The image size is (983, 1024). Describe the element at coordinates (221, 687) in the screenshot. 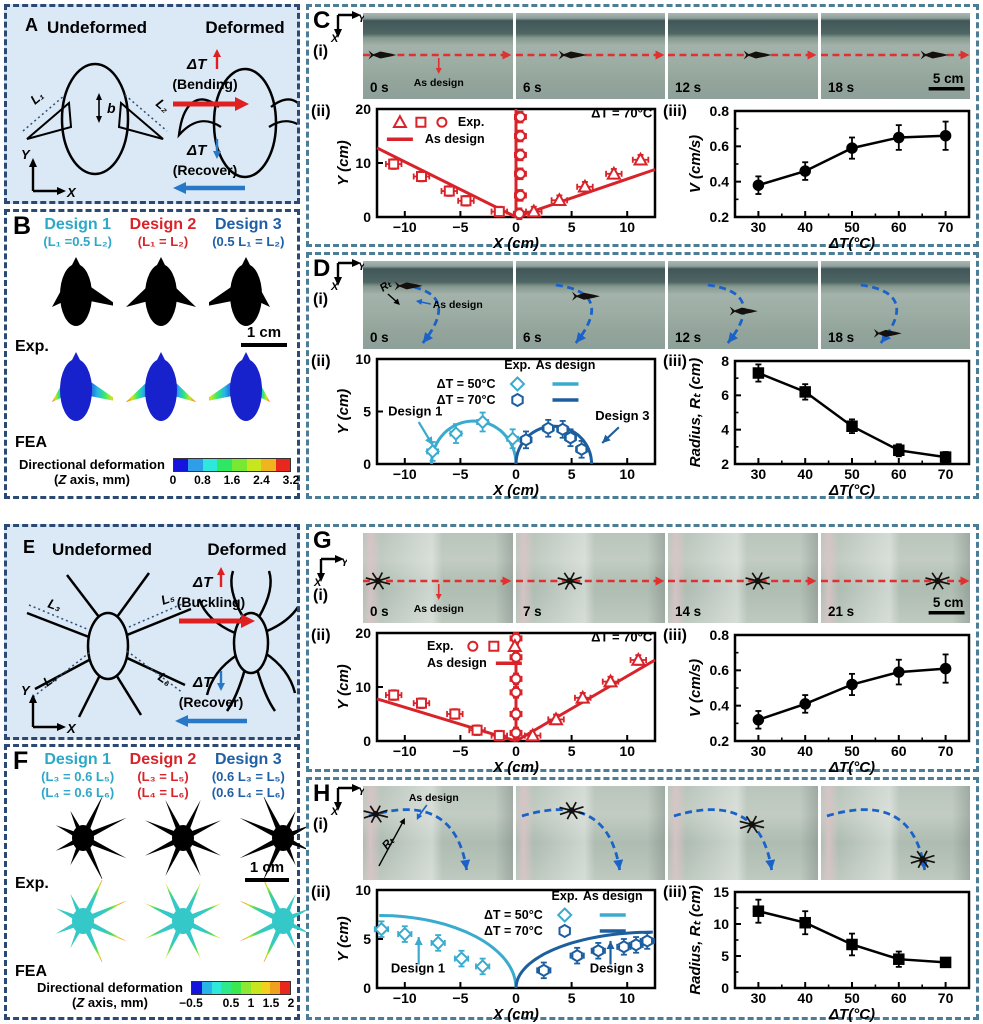

I see `dt-down-arrowhead-e` at that location.